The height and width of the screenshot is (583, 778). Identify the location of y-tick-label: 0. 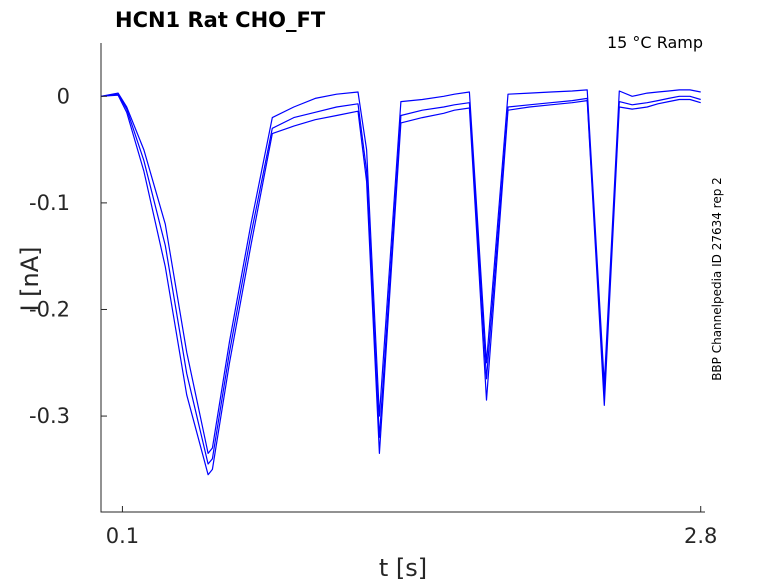
(63, 96).